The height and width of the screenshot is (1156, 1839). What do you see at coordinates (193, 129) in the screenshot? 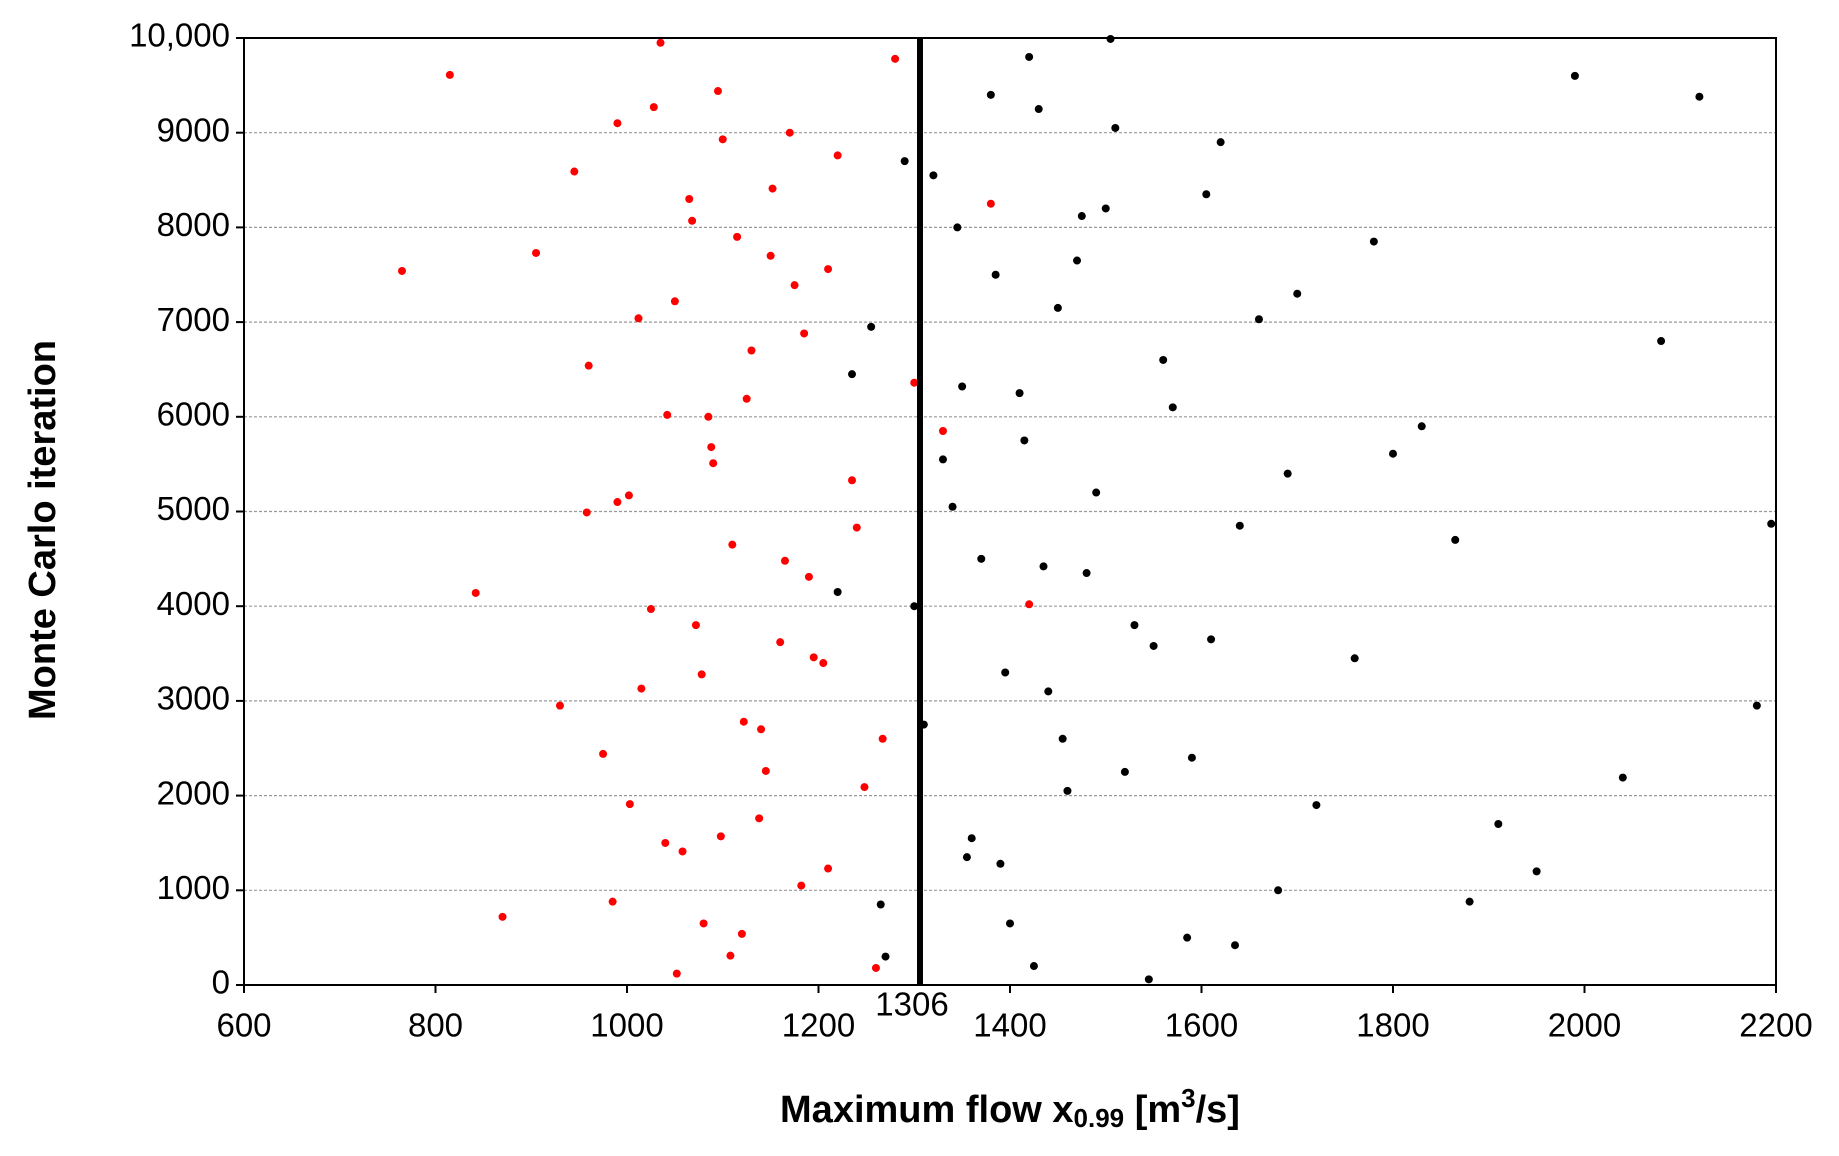
I see `y-tick-label: 9000` at bounding box center [193, 129].